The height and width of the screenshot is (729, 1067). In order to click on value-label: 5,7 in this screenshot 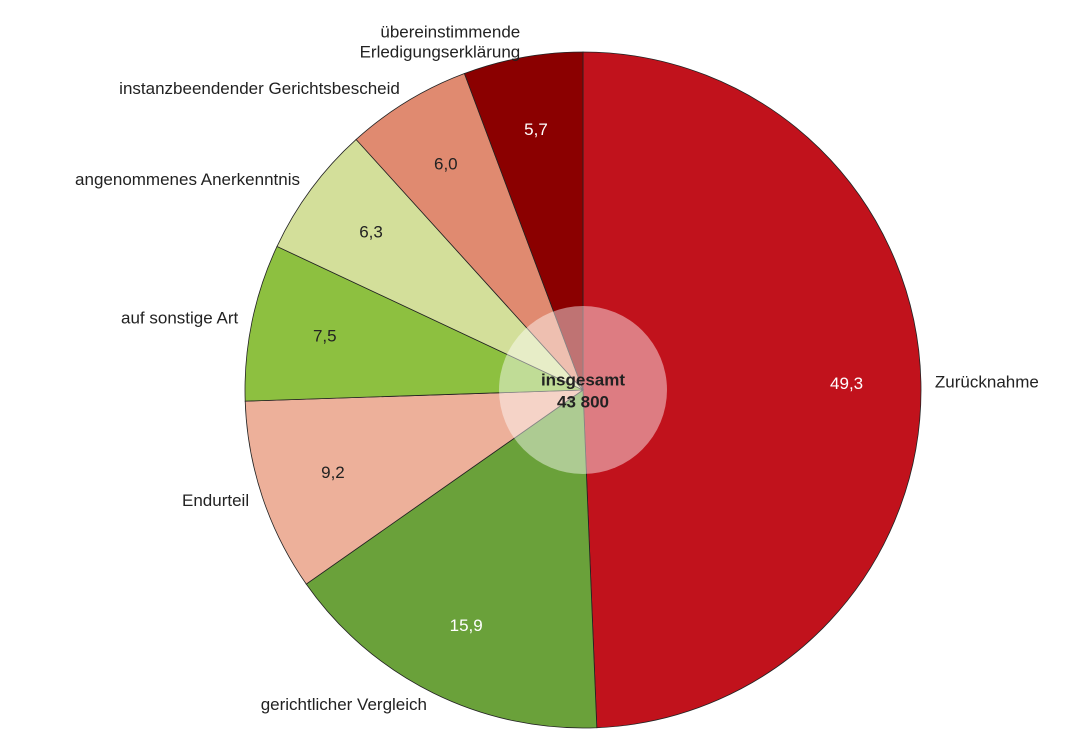, I will do `click(536, 129)`.